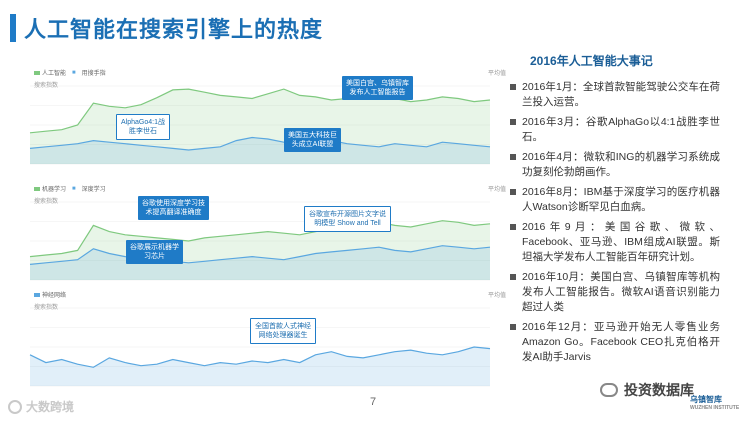  I want to click on chart-callout: 谷歌展示机器学 习芯片, so click(154, 252).